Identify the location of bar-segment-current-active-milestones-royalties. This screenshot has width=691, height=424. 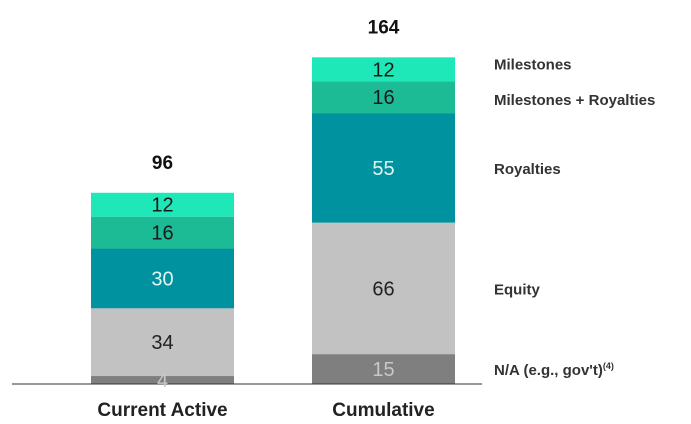
(162, 232).